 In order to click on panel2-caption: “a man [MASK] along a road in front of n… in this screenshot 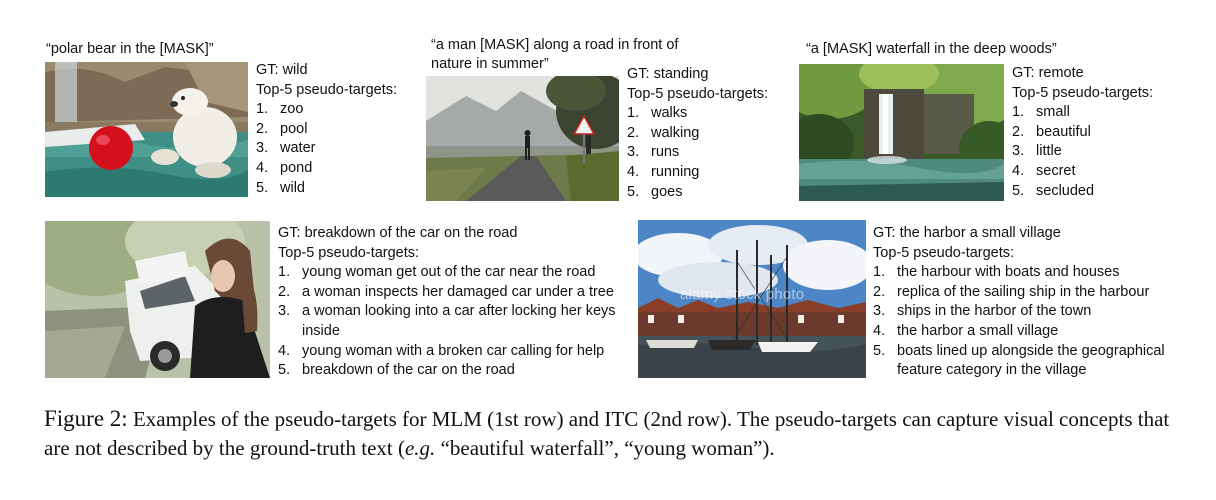, I will do `click(555, 54)`.